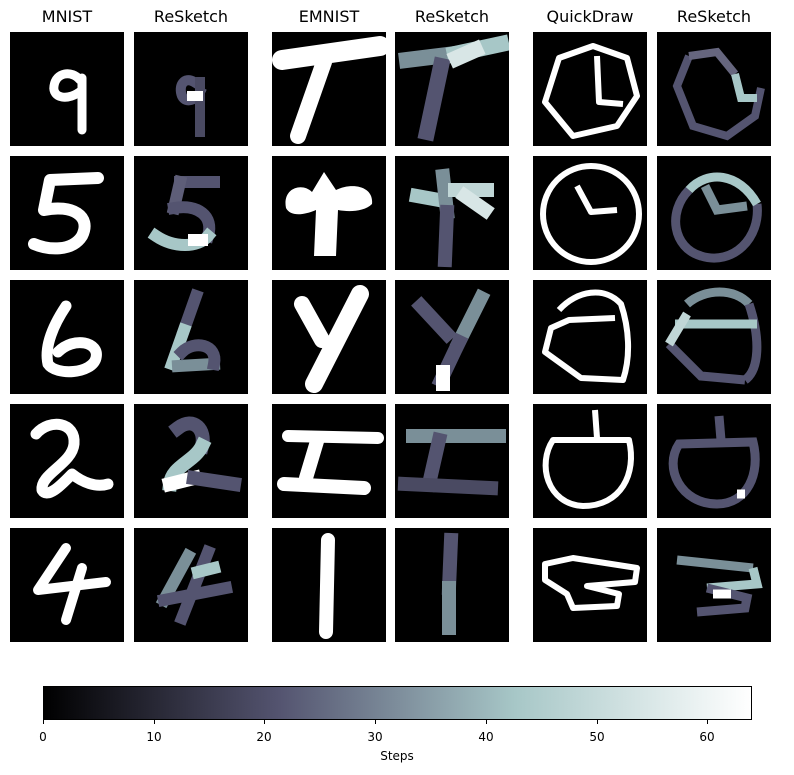 Image resolution: width=794 pixels, height=775 pixels. Describe the element at coordinates (329, 89) in the screenshot. I see `emnist-sample-letter-t` at that location.